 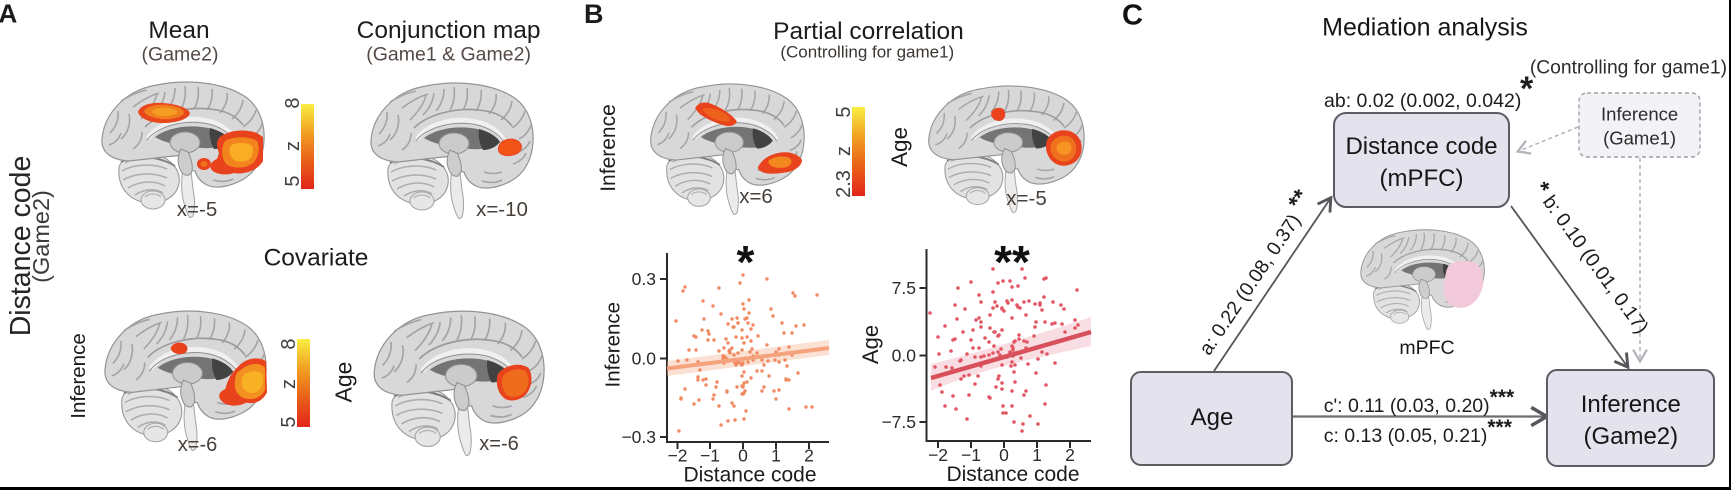 I want to click on svg-text: Covariate, so click(x=316, y=258).